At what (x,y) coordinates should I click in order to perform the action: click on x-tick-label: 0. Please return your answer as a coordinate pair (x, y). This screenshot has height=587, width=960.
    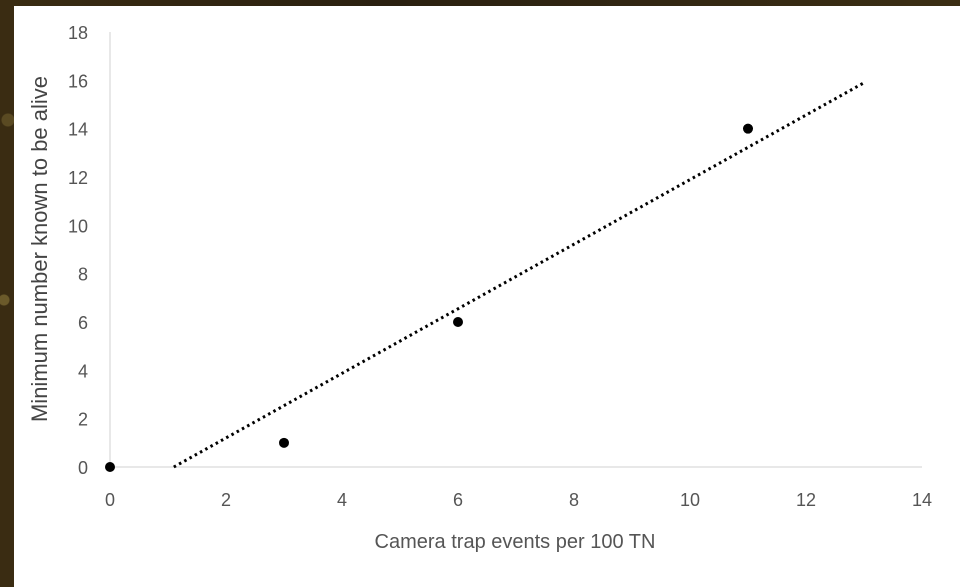
    Looking at the image, I should click on (110, 500).